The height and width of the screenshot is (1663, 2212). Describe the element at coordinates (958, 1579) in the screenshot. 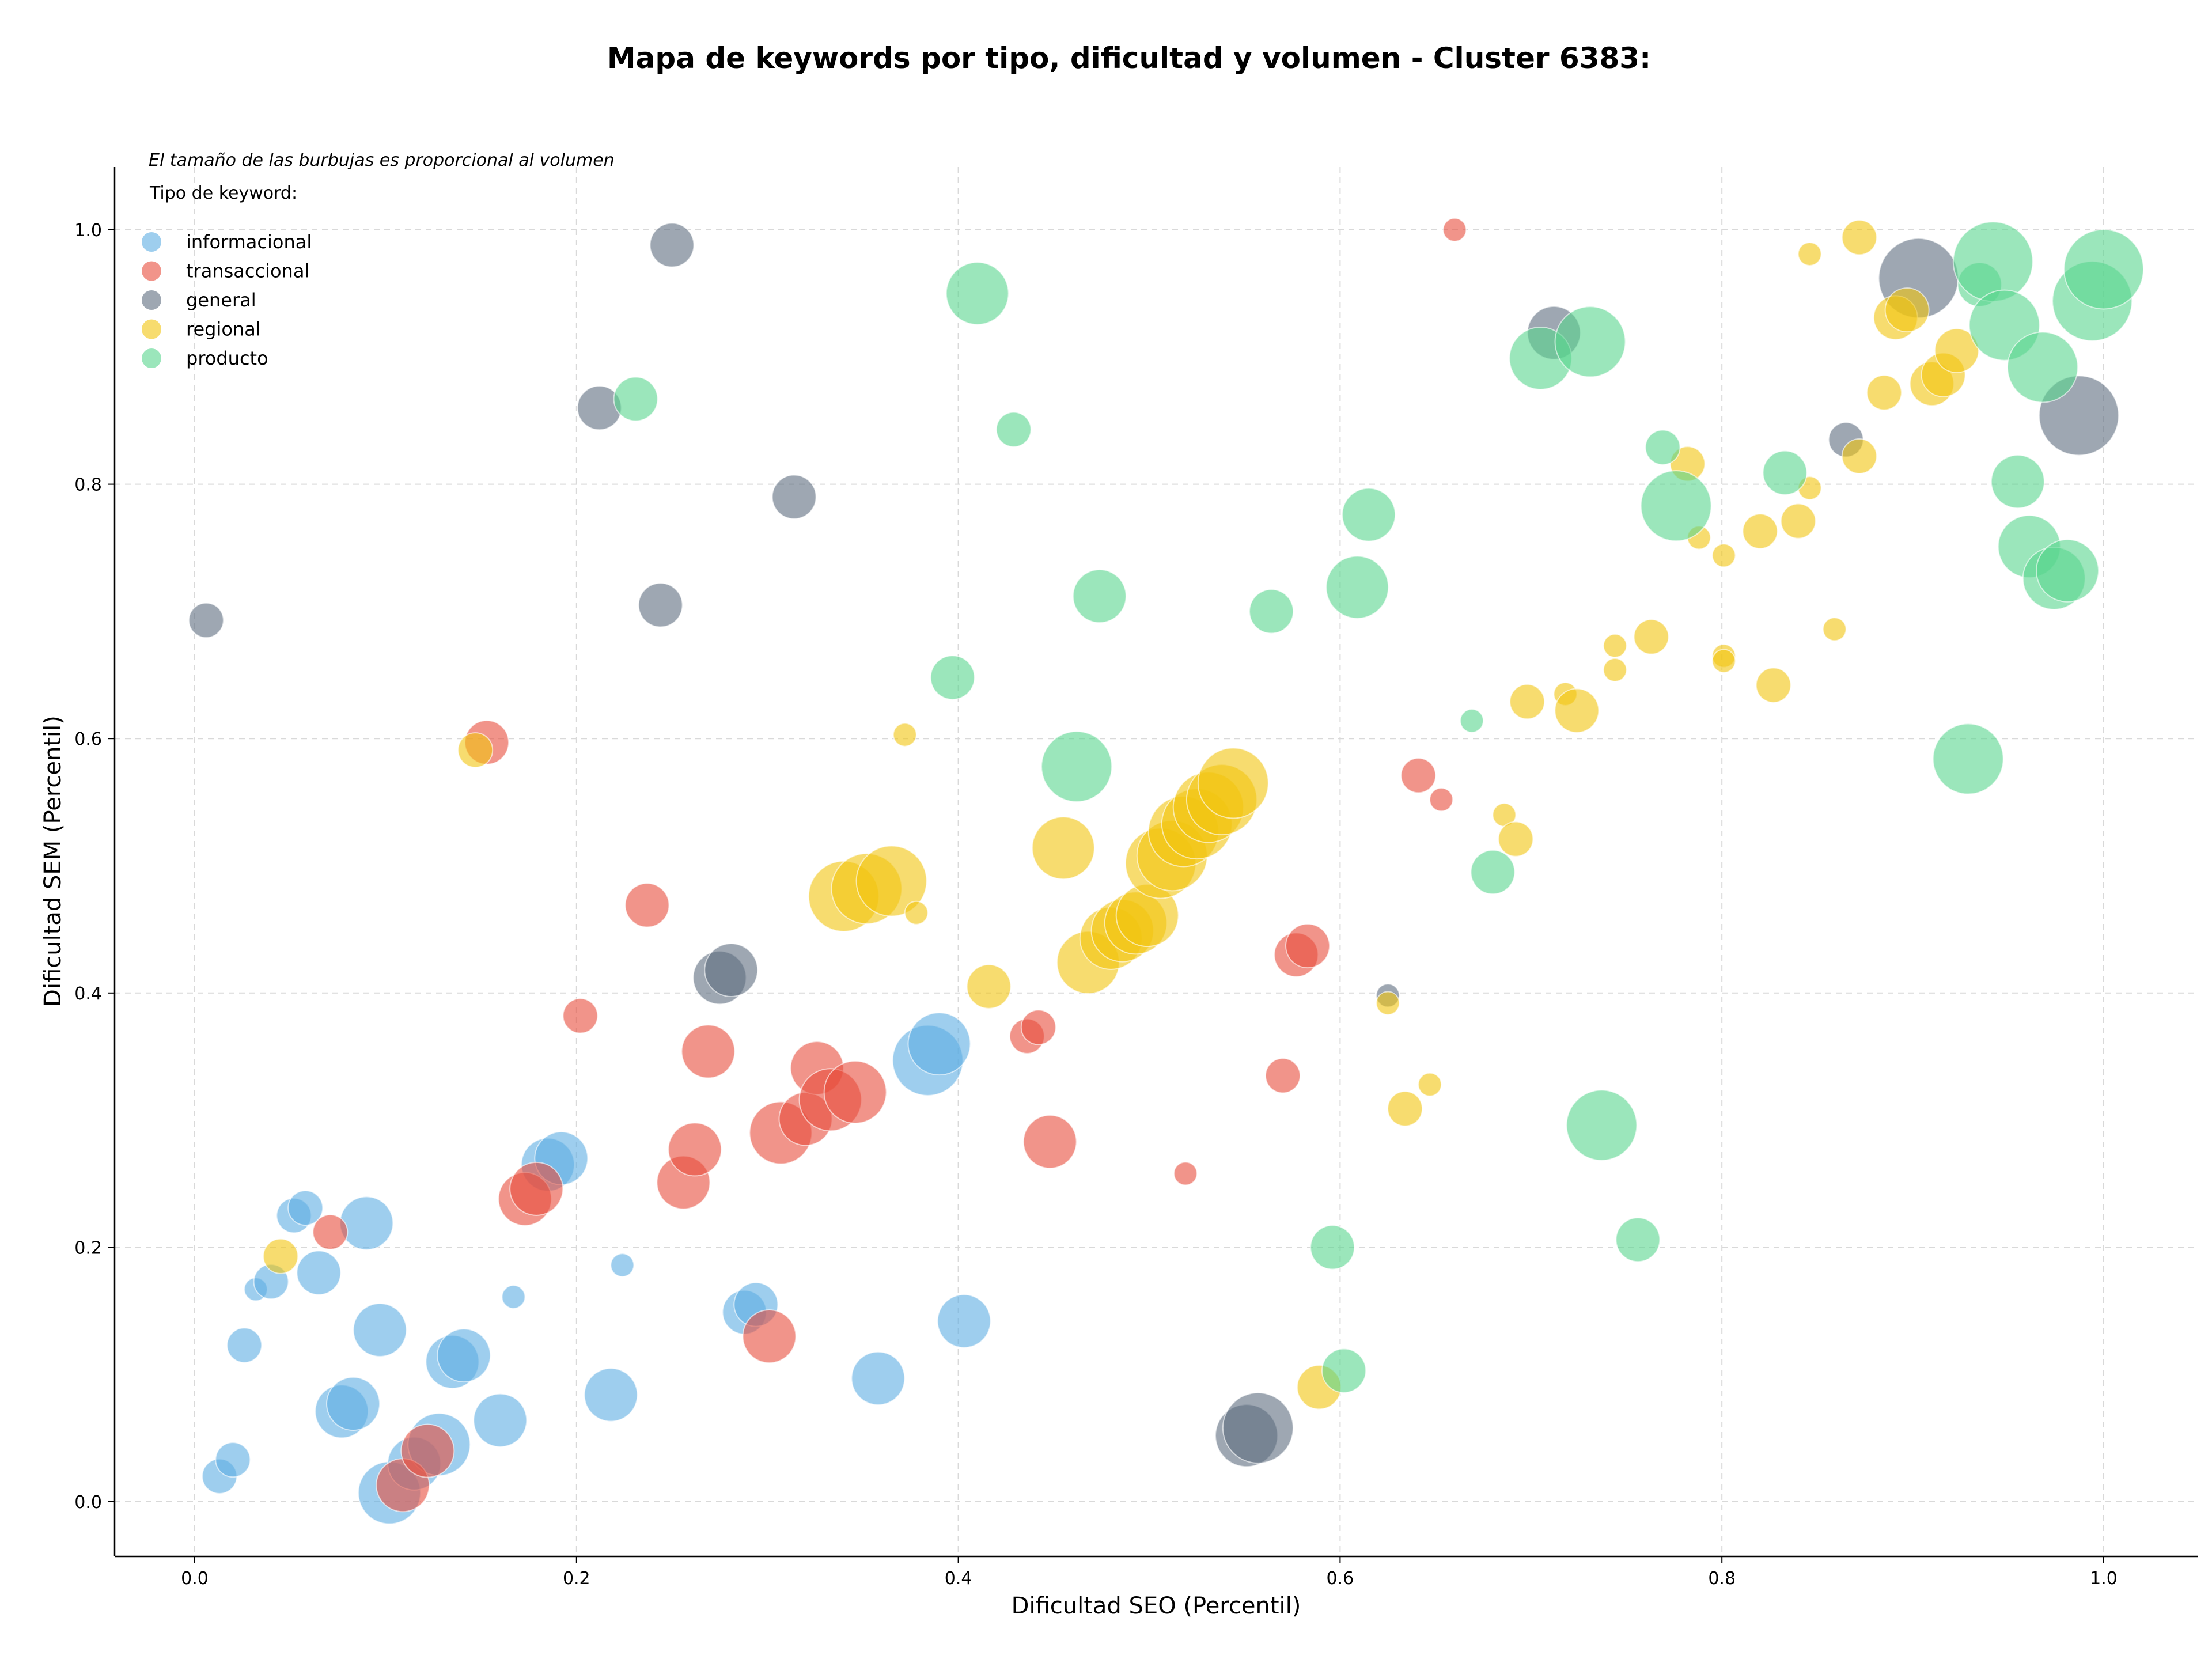

I see `x-tick-label: 0.4` at that location.